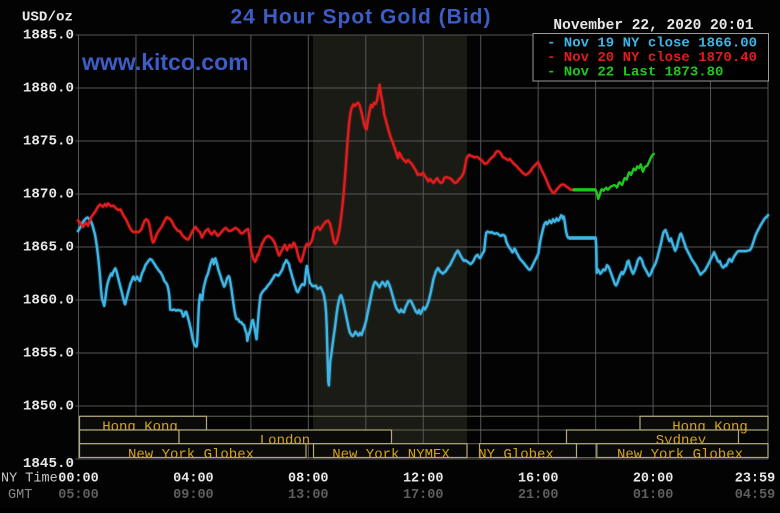 The height and width of the screenshot is (513, 780). Describe the element at coordinates (391, 455) in the screenshot. I see `svg-text: New York NYMEX` at that location.